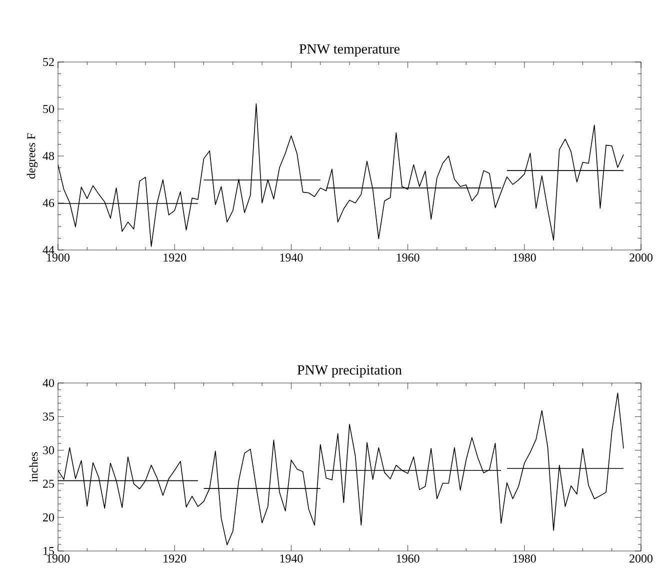 Image resolution: width=662 pixels, height=573 pixels. Describe the element at coordinates (48, 383) in the screenshot. I see `y-tick-label: 40` at that location.